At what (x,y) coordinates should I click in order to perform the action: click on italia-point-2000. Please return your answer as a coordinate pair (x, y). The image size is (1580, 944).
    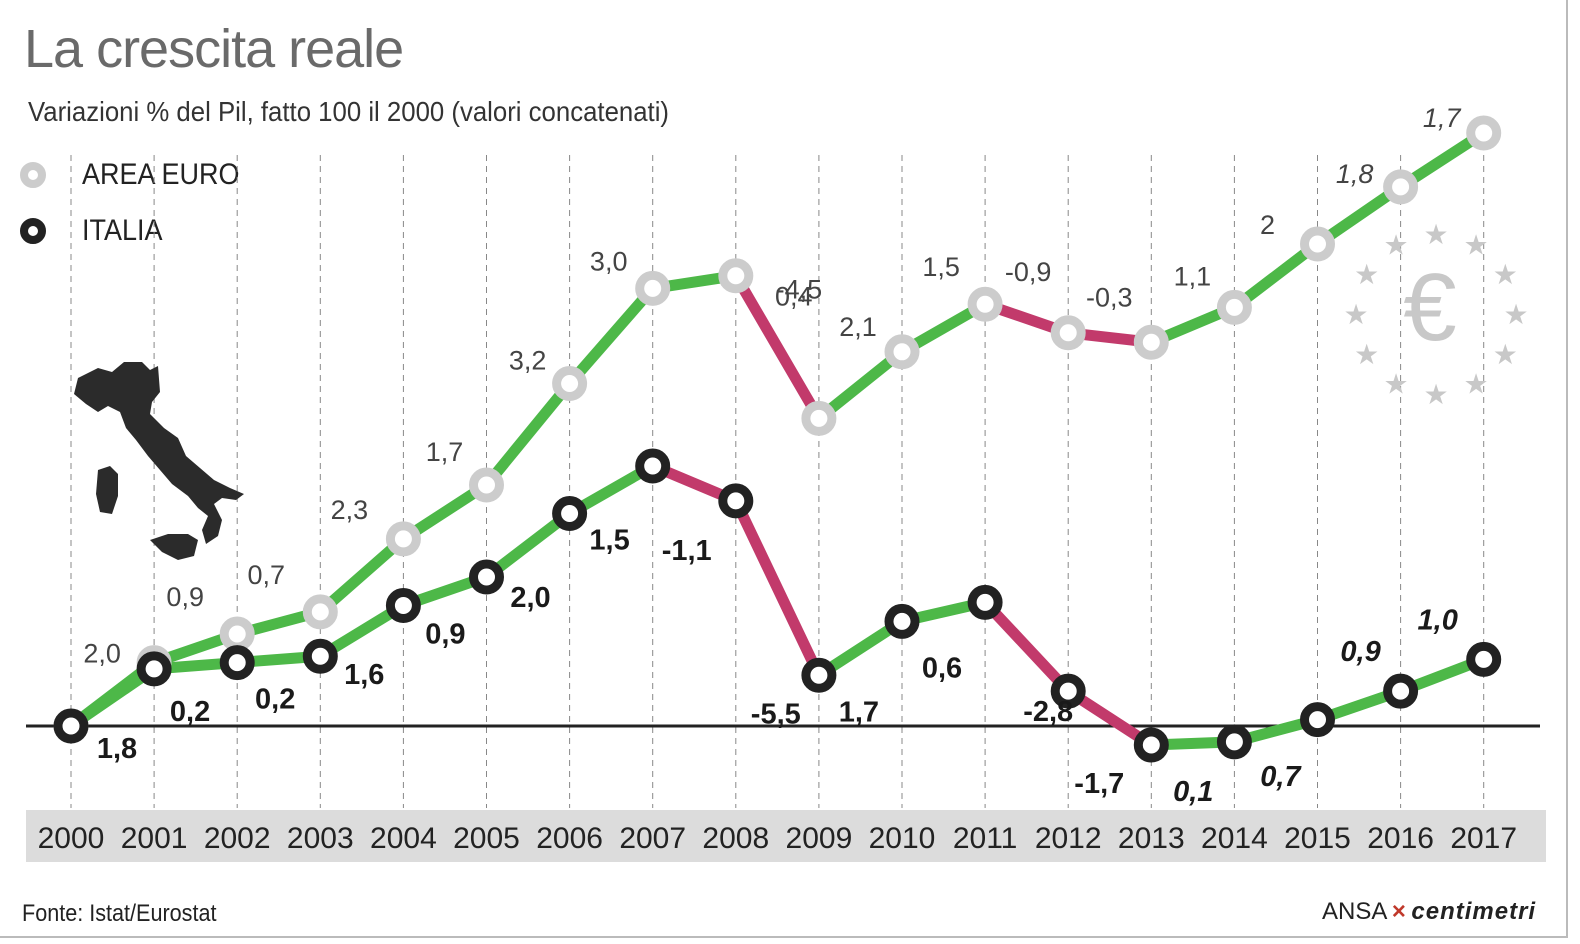
    Looking at the image, I should click on (71, 726).